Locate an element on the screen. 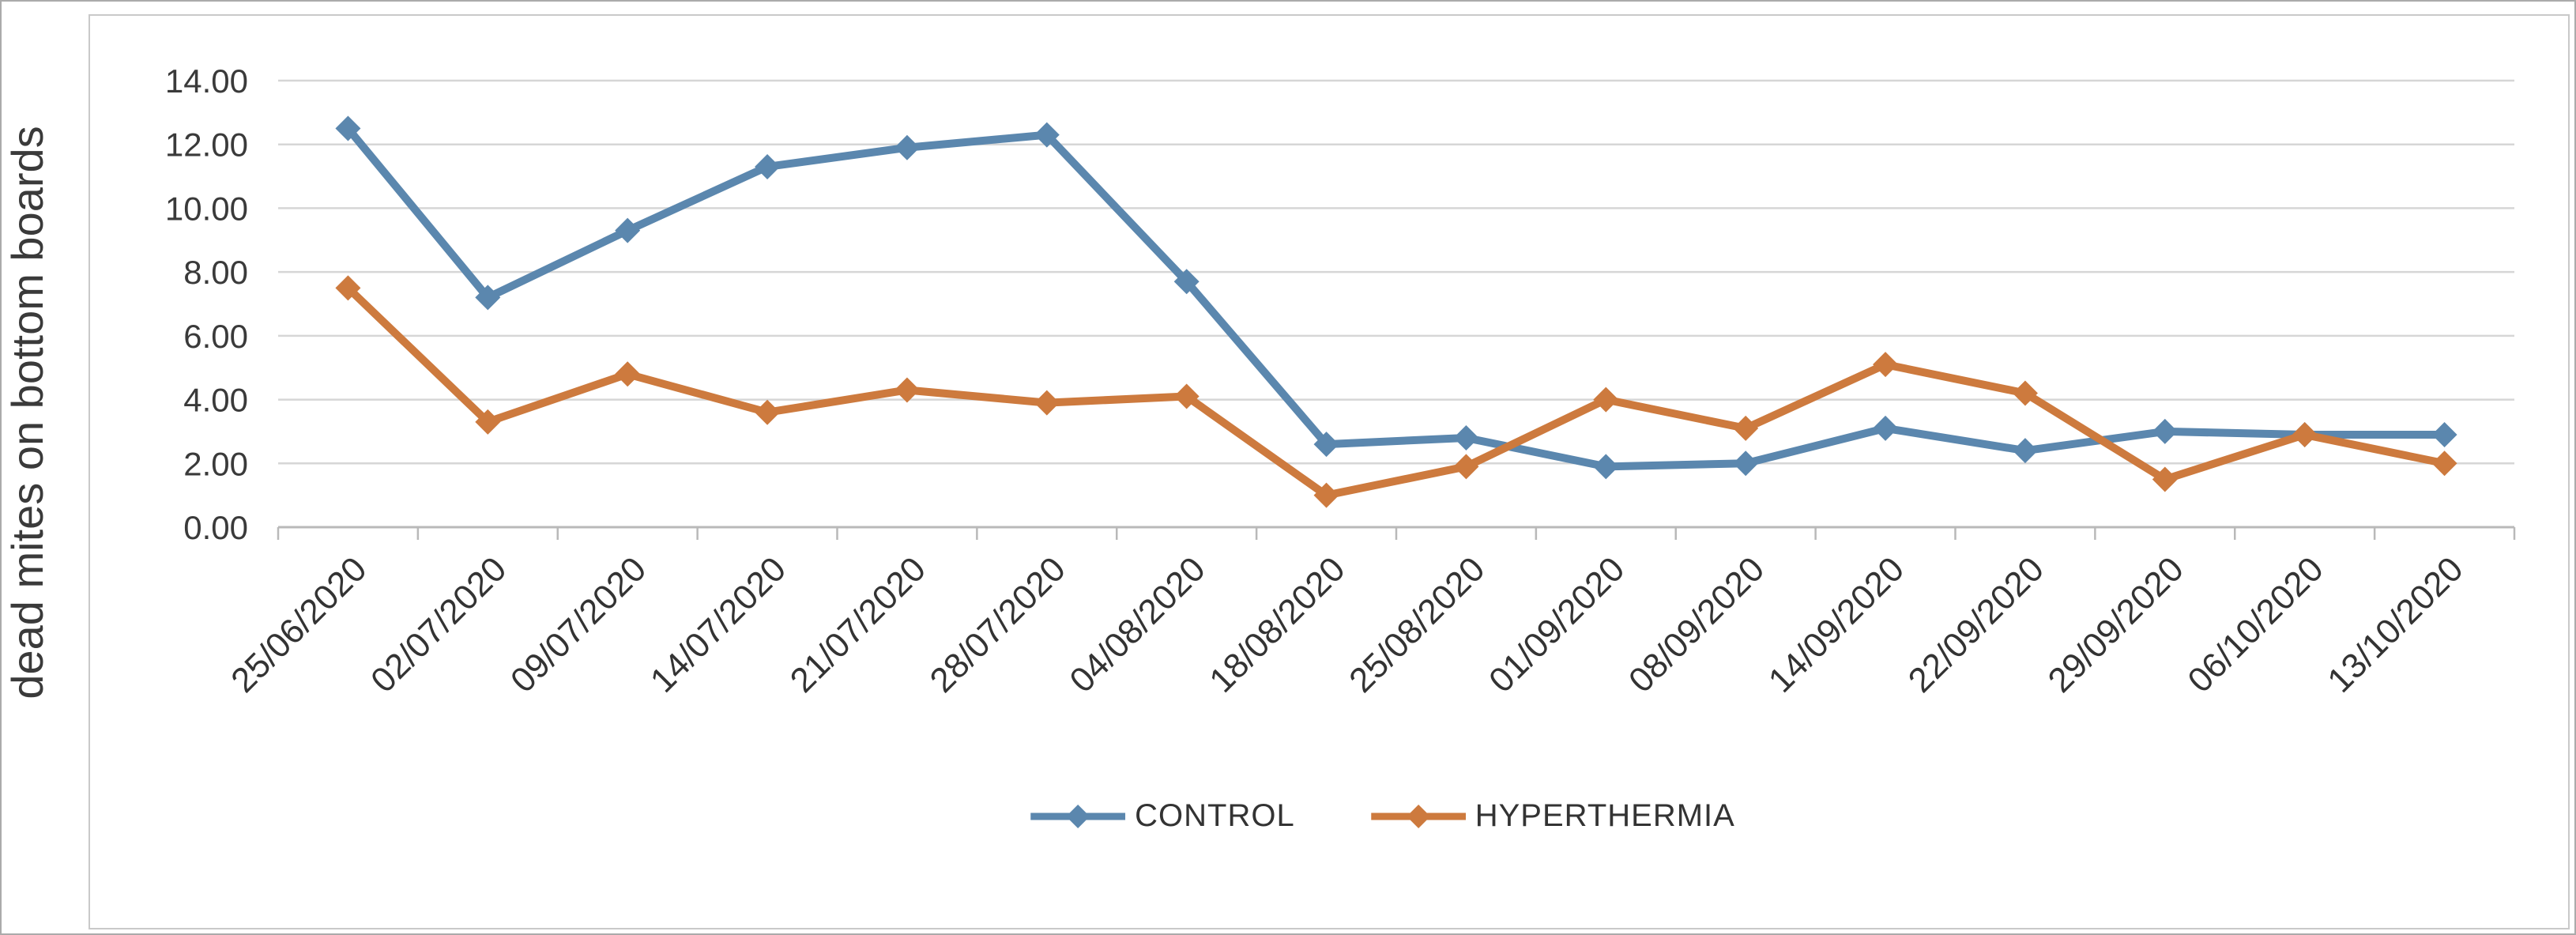 This screenshot has height=935, width=2576. x-tick-label: 01/09/2020 is located at coordinates (1557, 624).